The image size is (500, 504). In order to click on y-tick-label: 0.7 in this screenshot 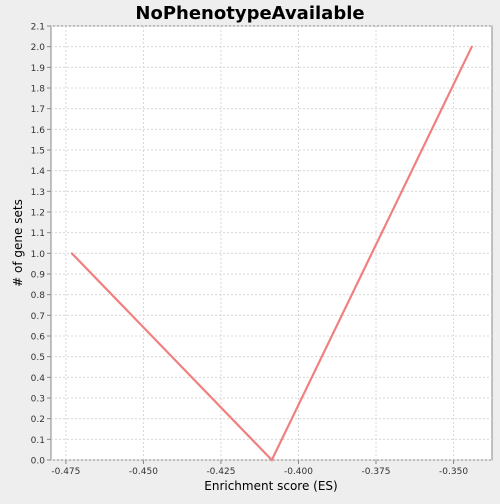, I will do `click(38, 317)`.